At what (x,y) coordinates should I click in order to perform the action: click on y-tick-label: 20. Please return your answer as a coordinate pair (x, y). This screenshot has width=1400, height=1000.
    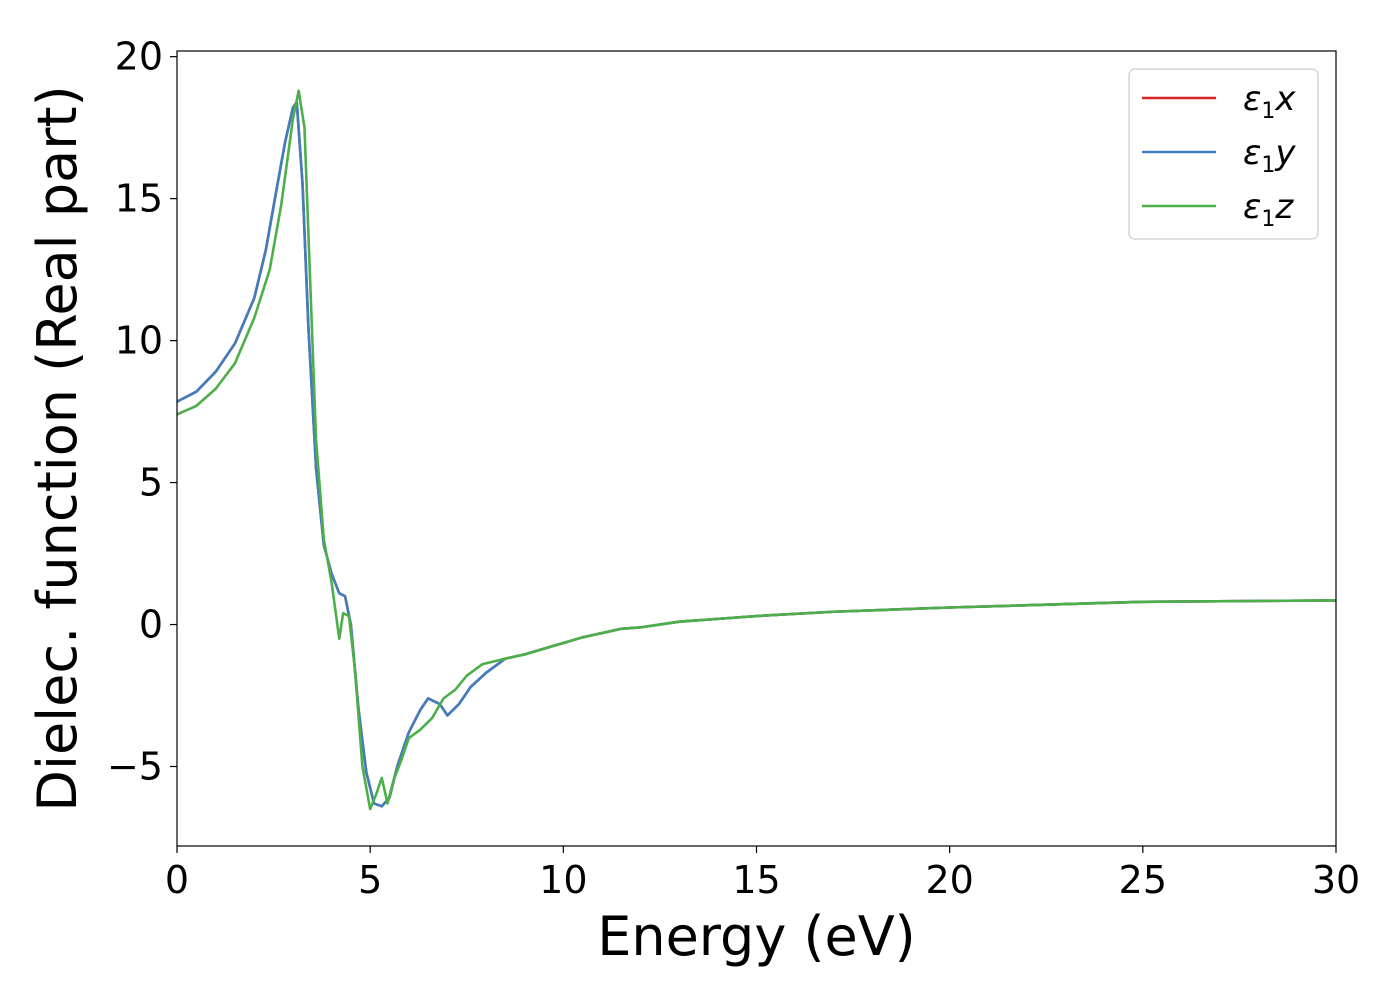
    Looking at the image, I should click on (139, 57).